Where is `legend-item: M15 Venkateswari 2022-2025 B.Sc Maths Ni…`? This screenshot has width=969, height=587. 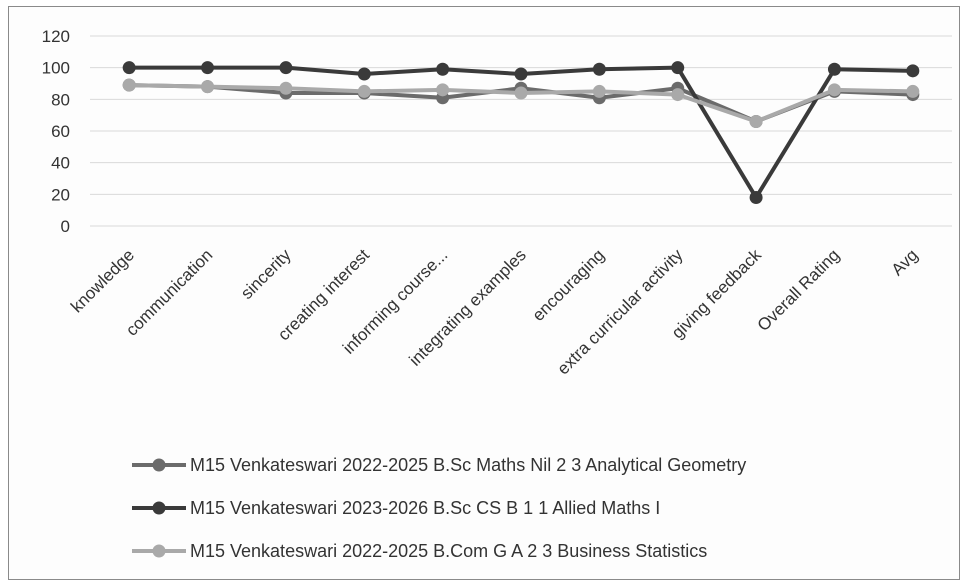 legend-item: M15 Venkateswari 2022-2025 B.Sc Maths Ni… is located at coordinates (439, 465).